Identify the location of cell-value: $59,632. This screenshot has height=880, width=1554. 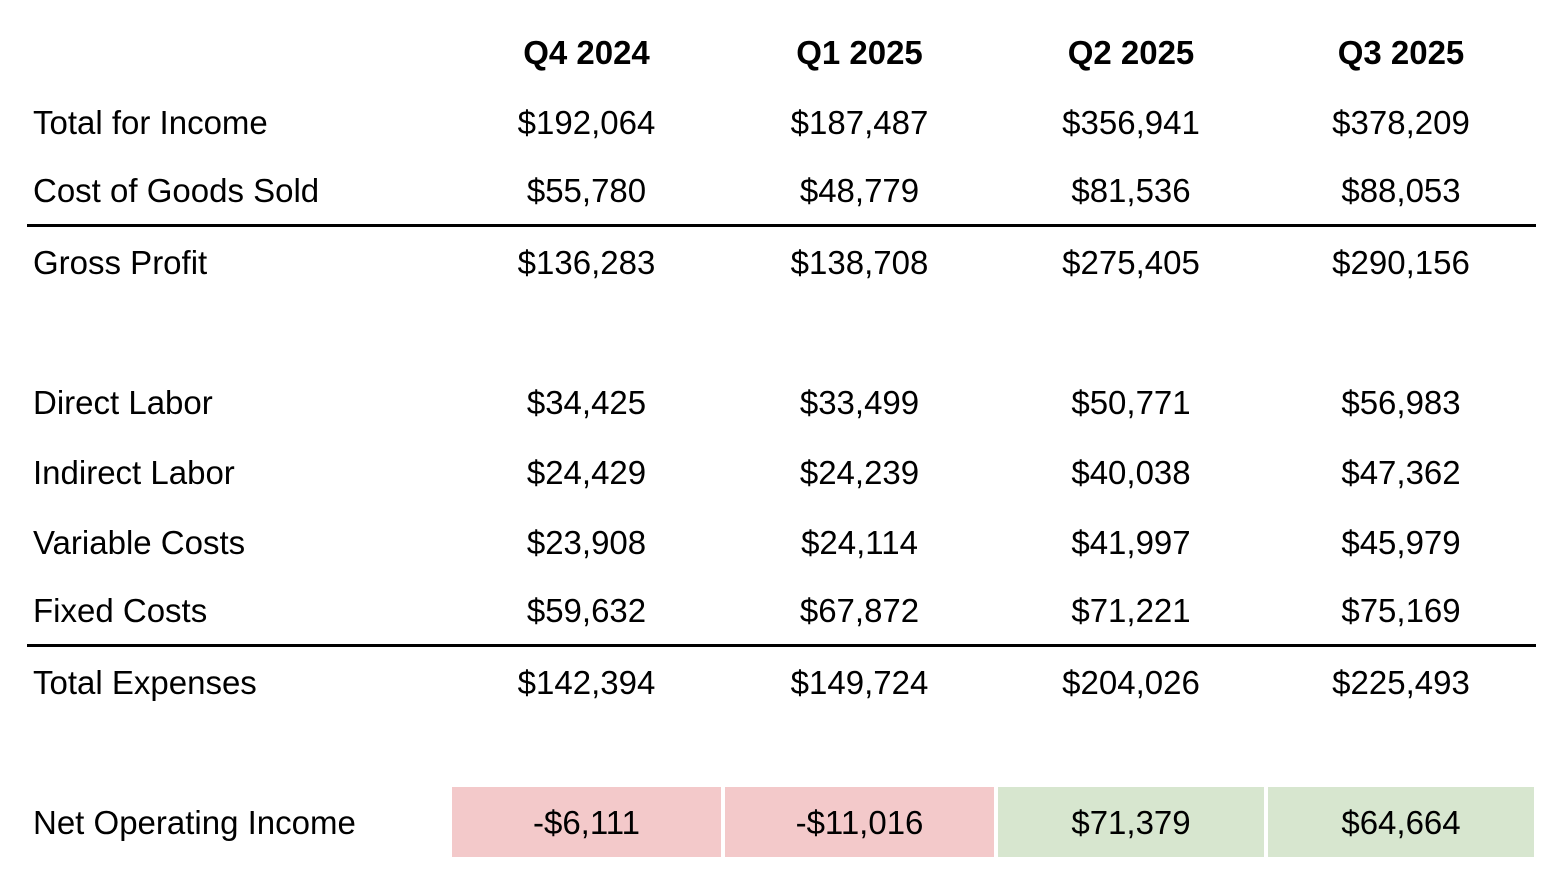
(586, 610).